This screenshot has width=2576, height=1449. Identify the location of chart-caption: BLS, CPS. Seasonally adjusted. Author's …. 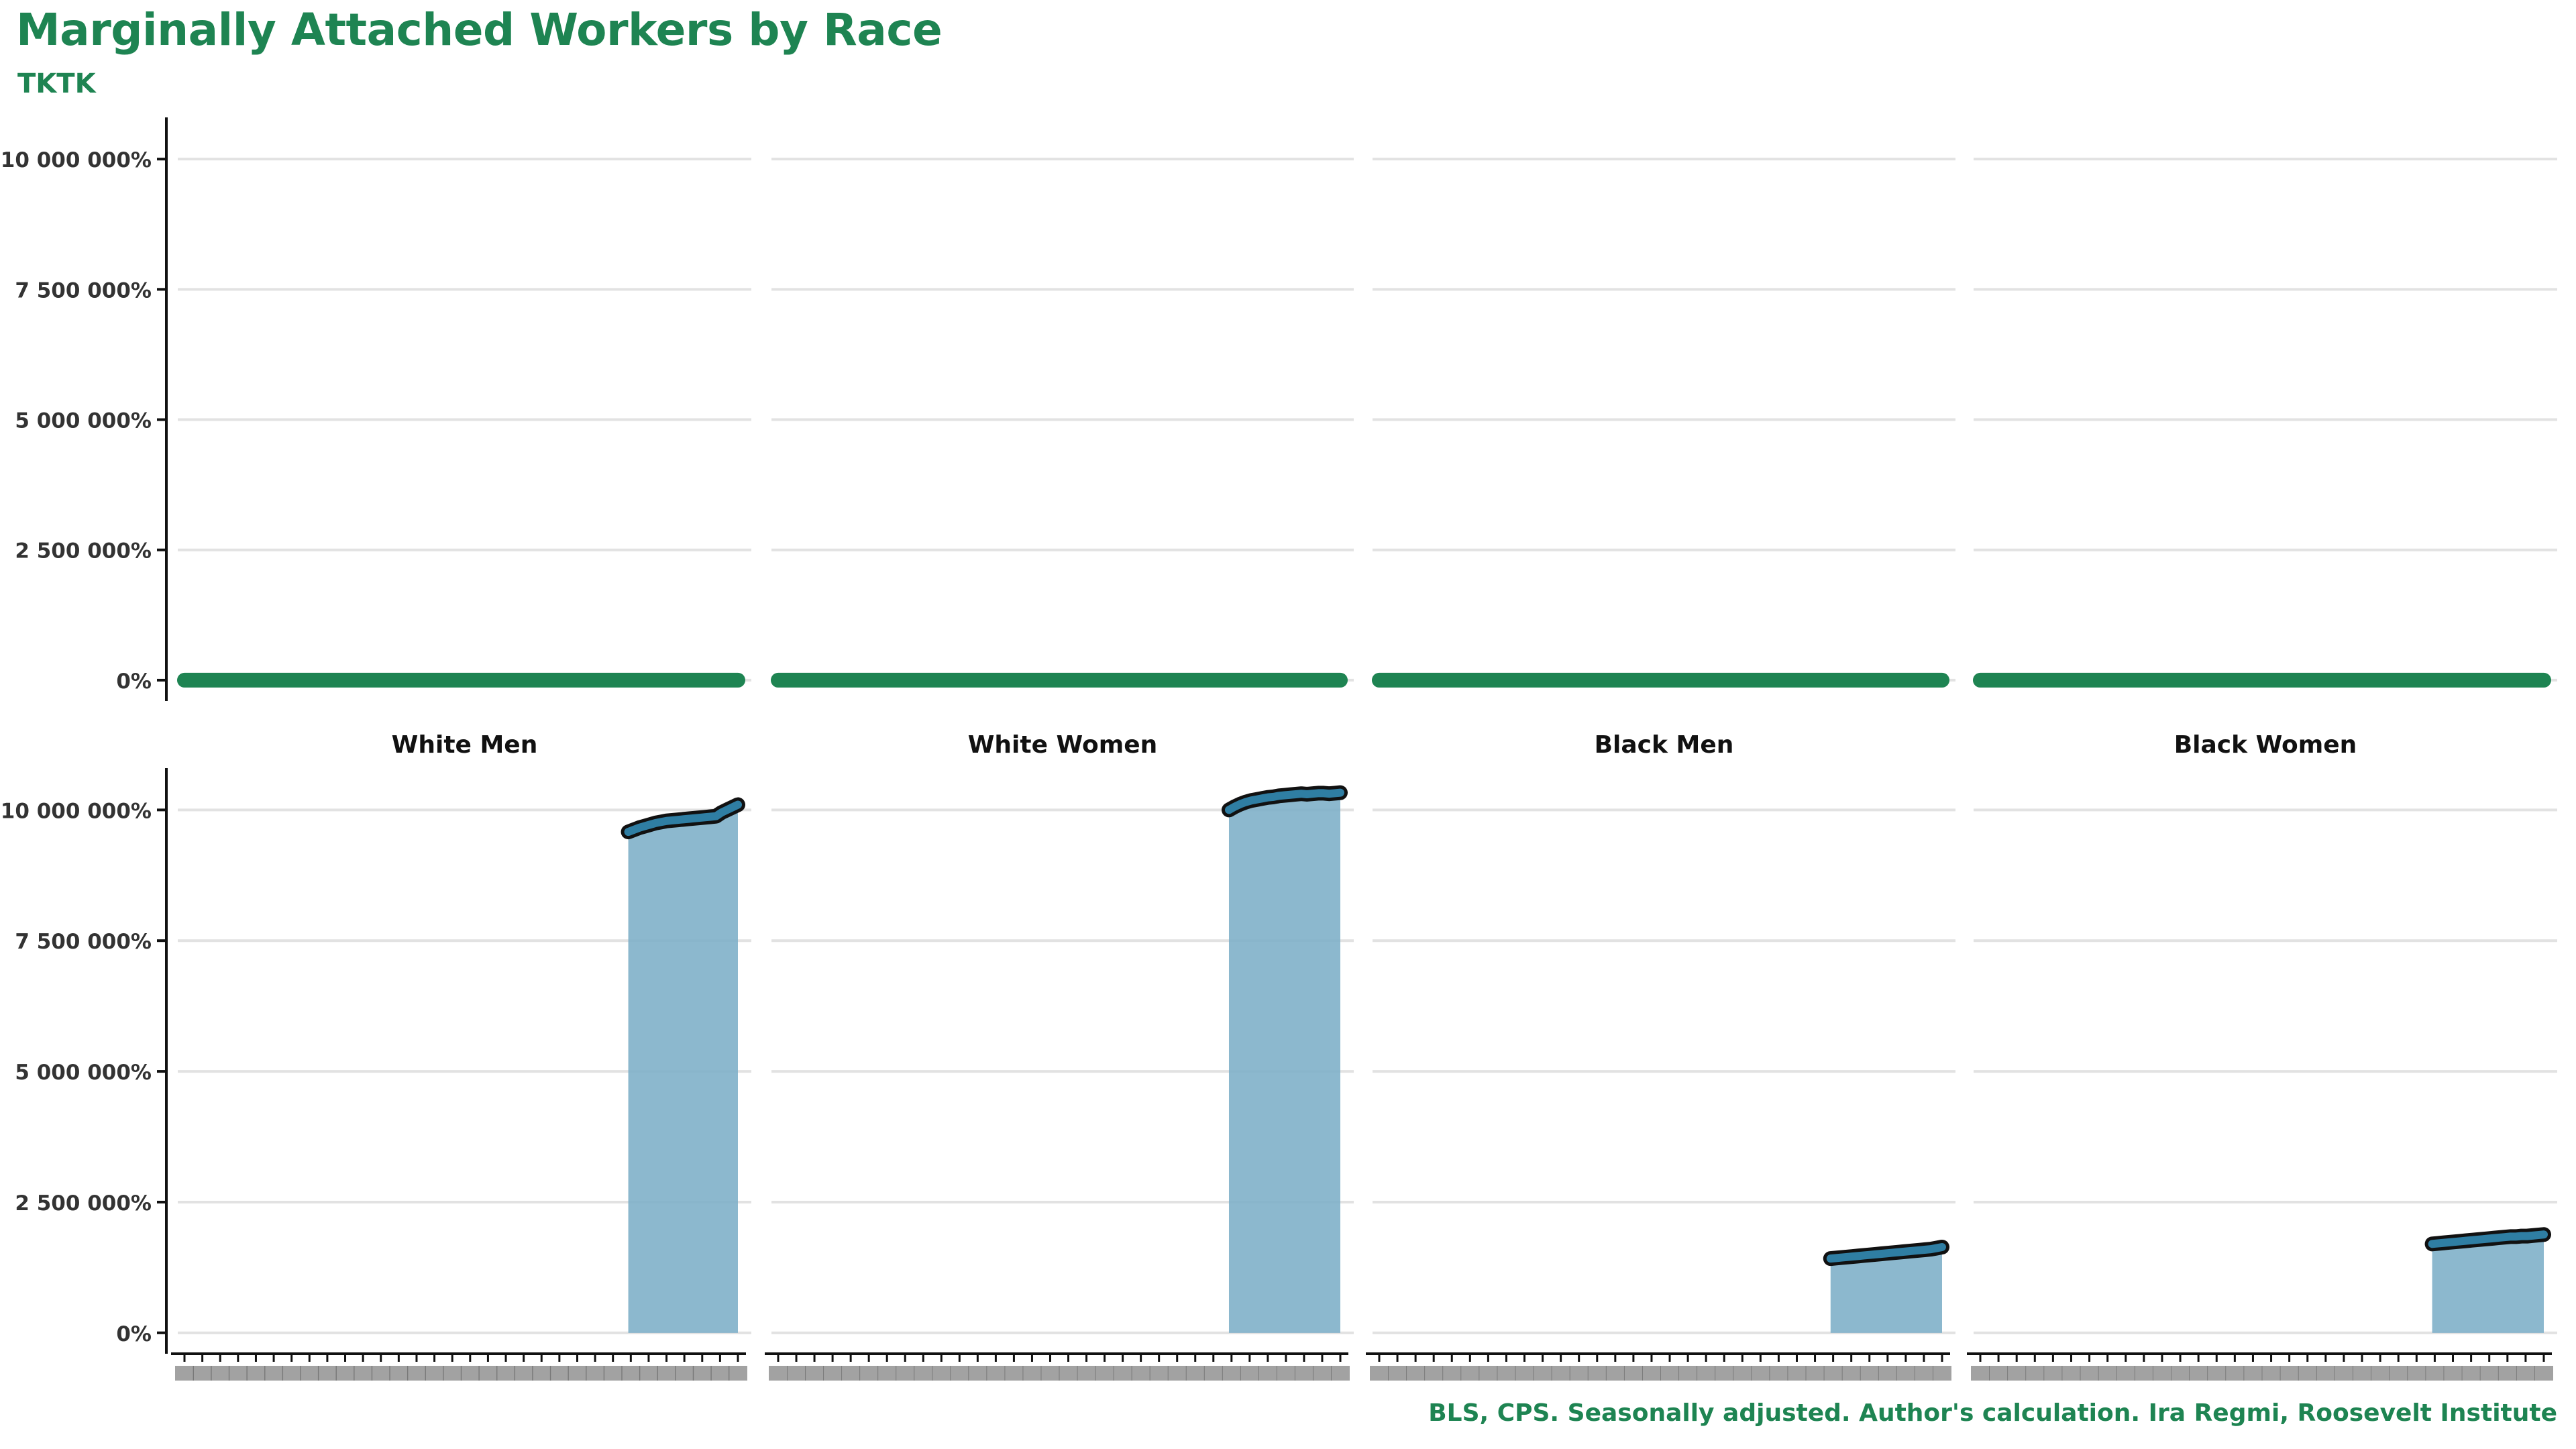
(1992, 1413).